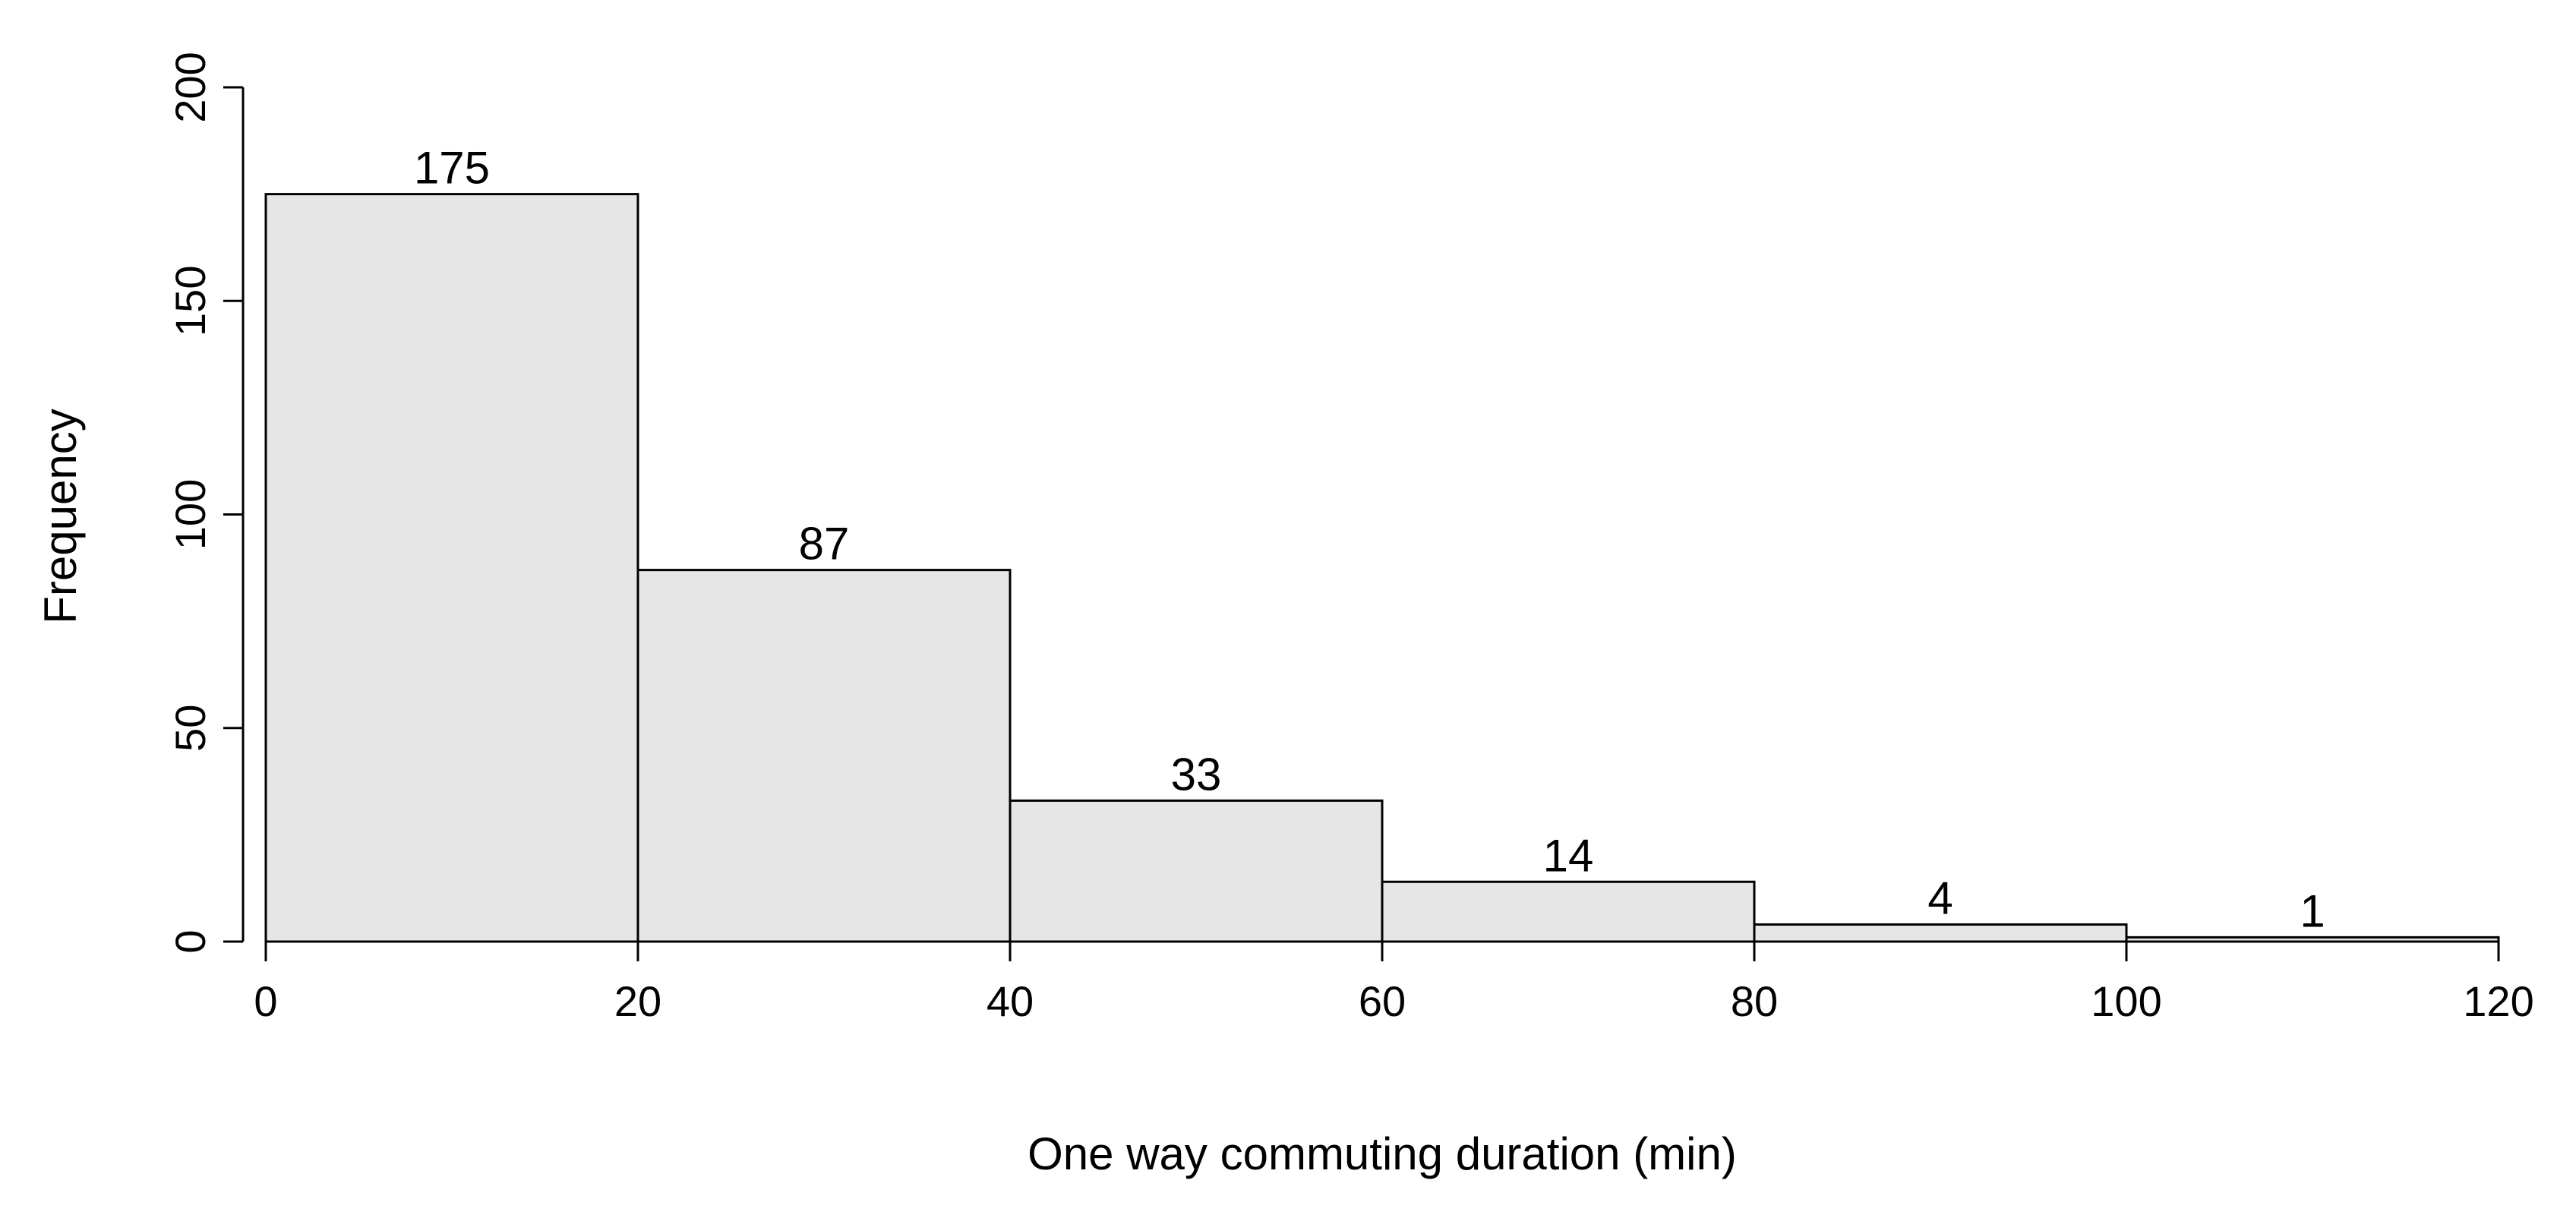 This screenshot has width=2576, height=1218. Describe the element at coordinates (1569, 855) in the screenshot. I see `bar-value-label: 14` at that location.